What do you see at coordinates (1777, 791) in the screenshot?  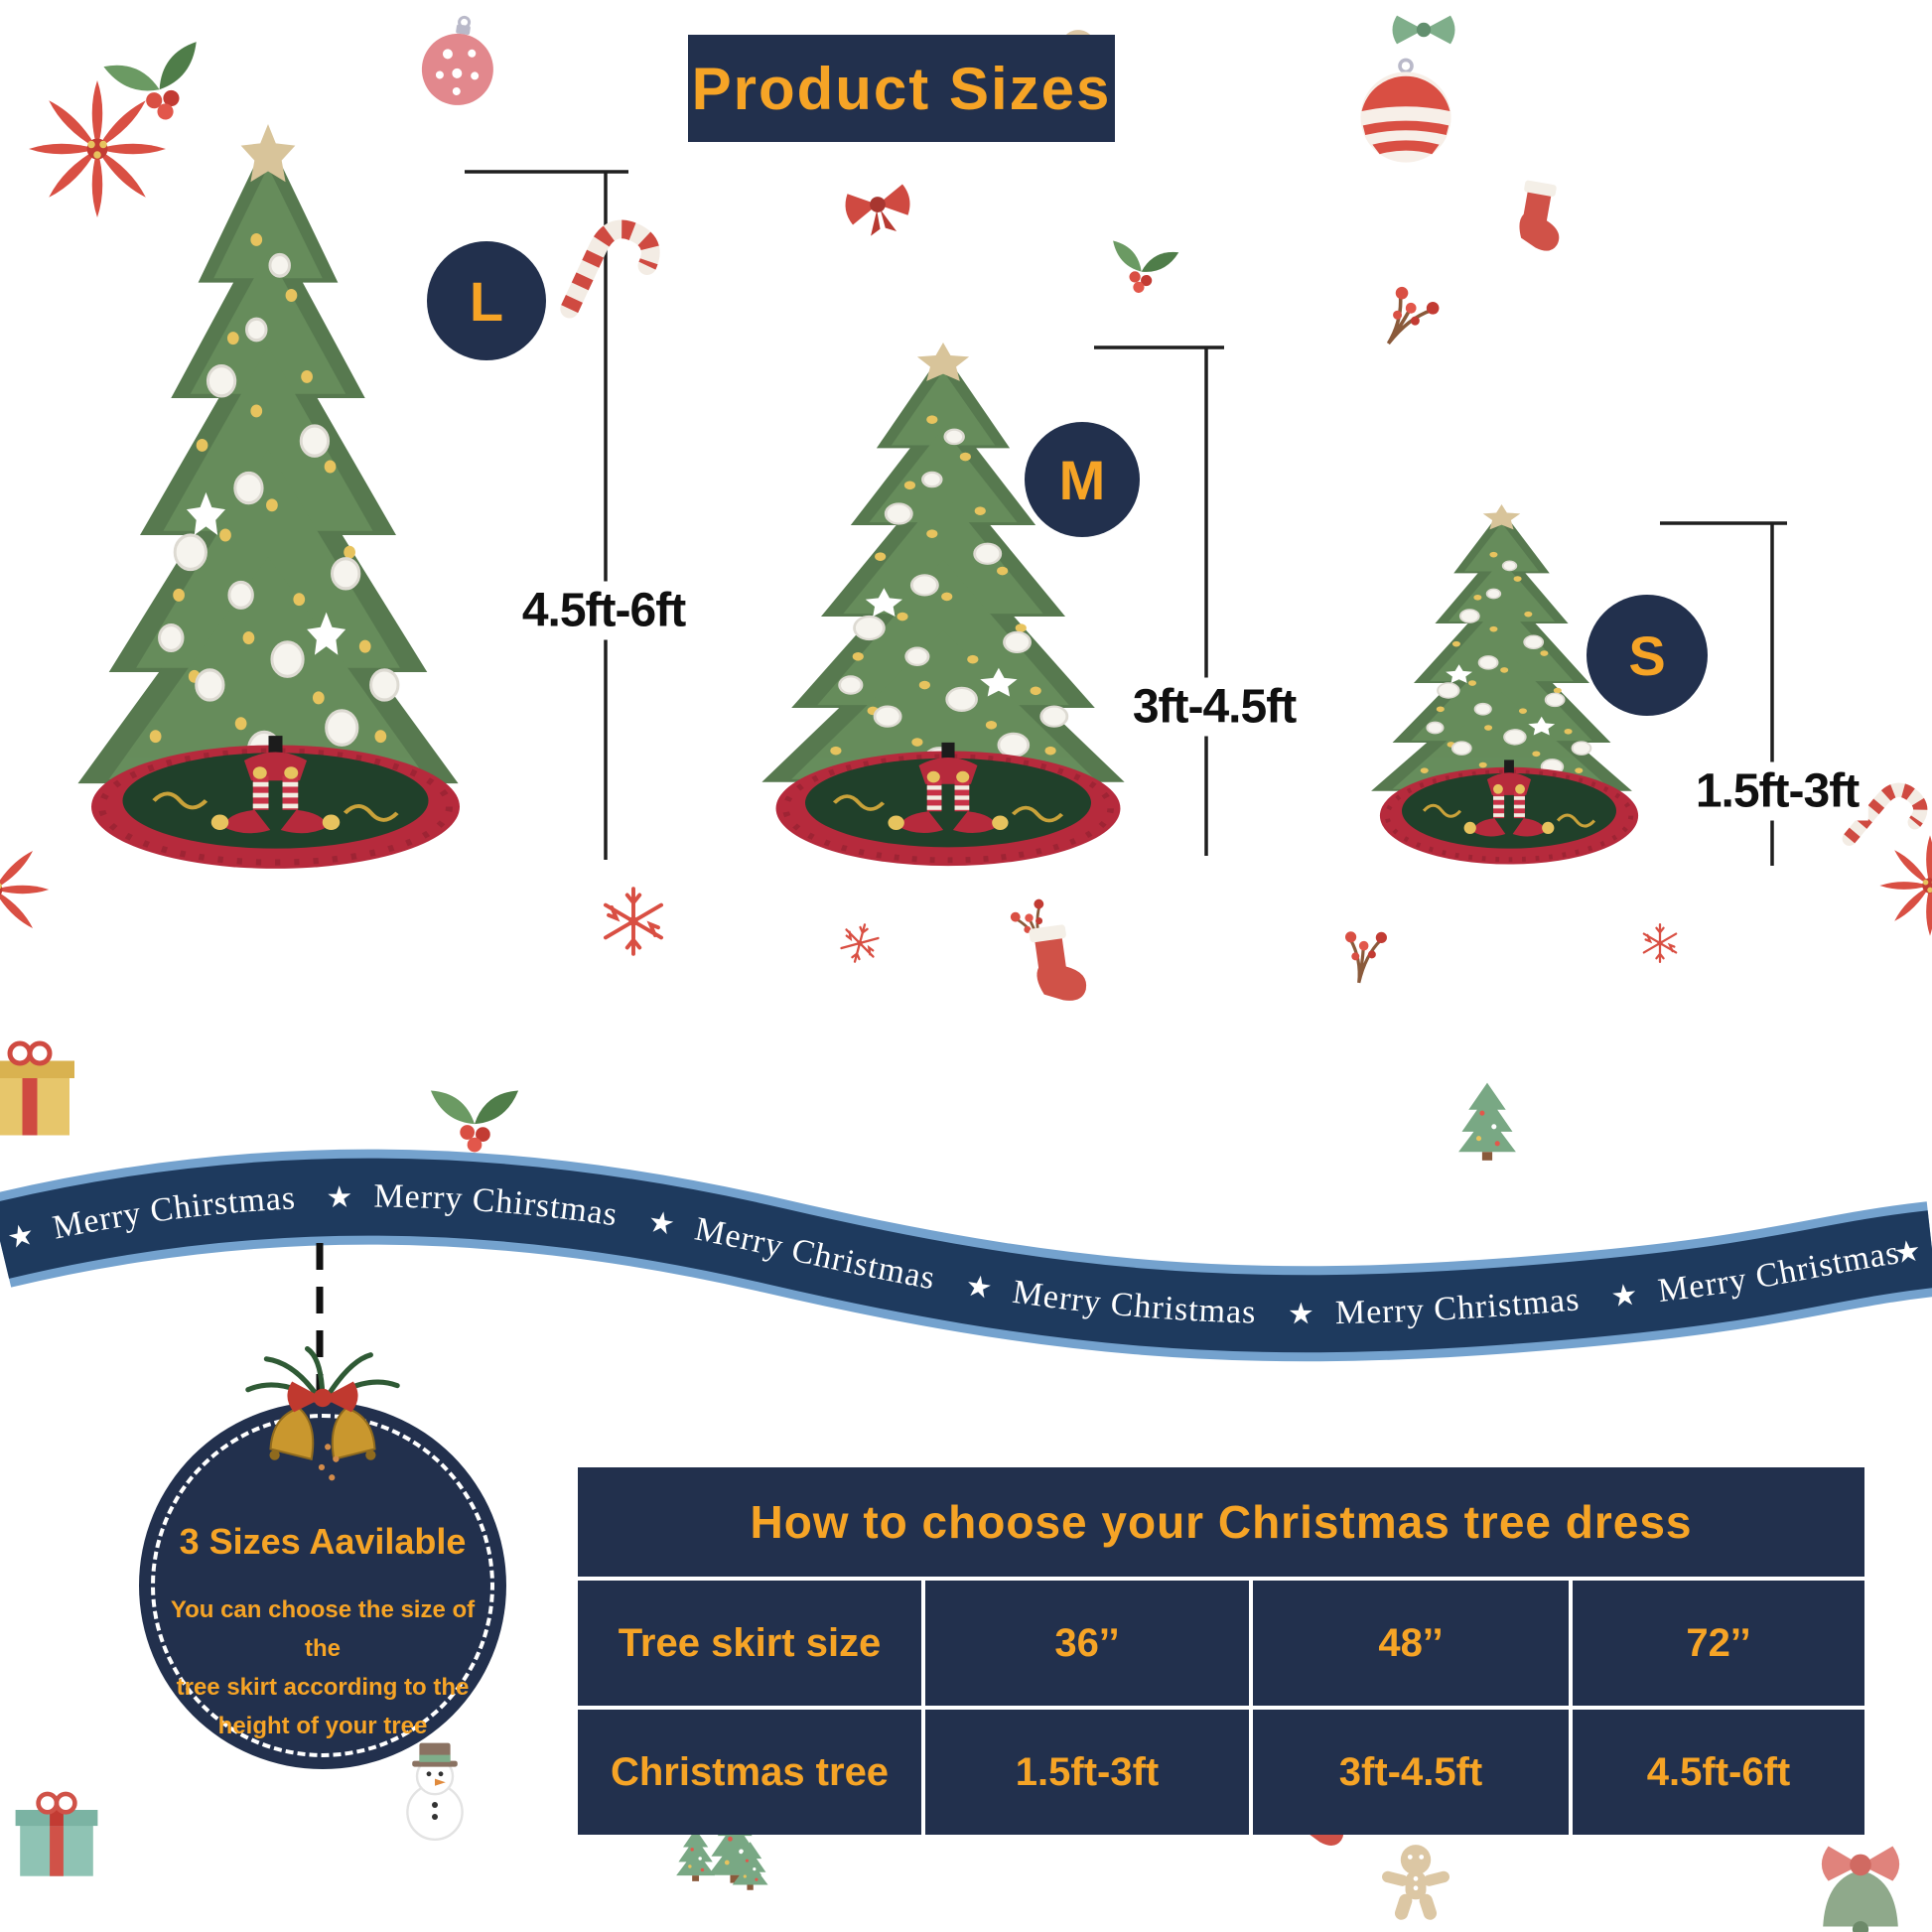 I see `height-range-small: 1.5ft-3ft` at bounding box center [1777, 791].